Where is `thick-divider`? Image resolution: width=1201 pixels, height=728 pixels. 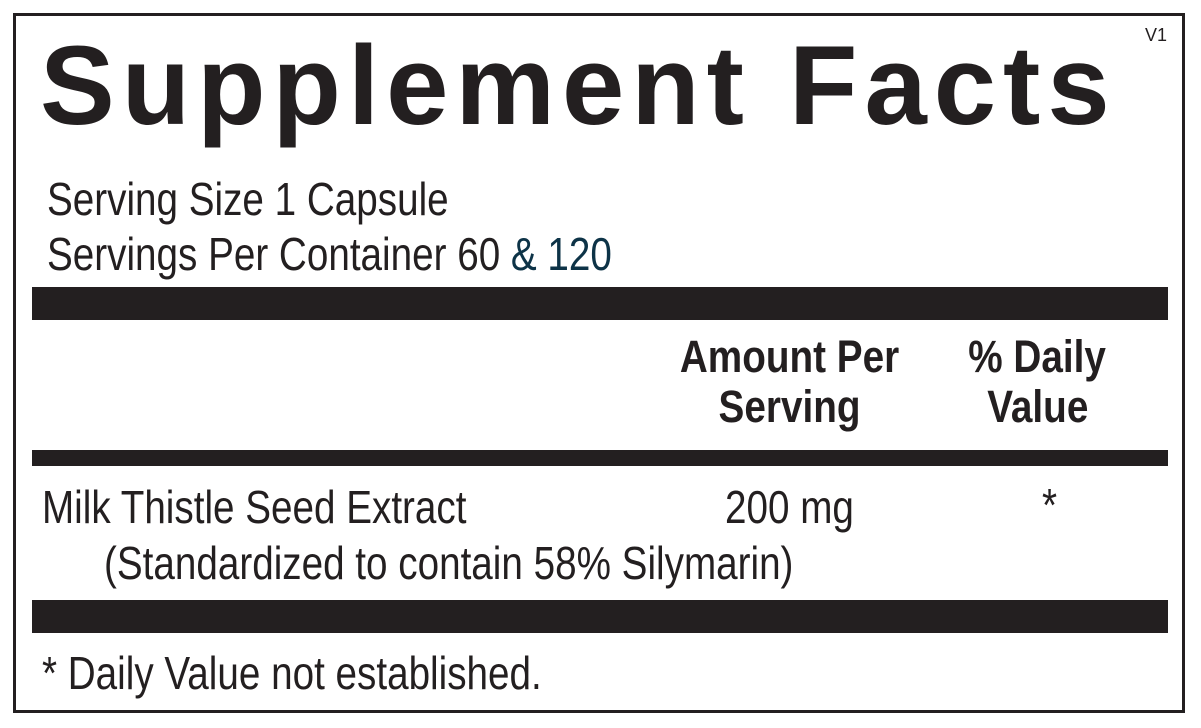 thick-divider is located at coordinates (600, 303).